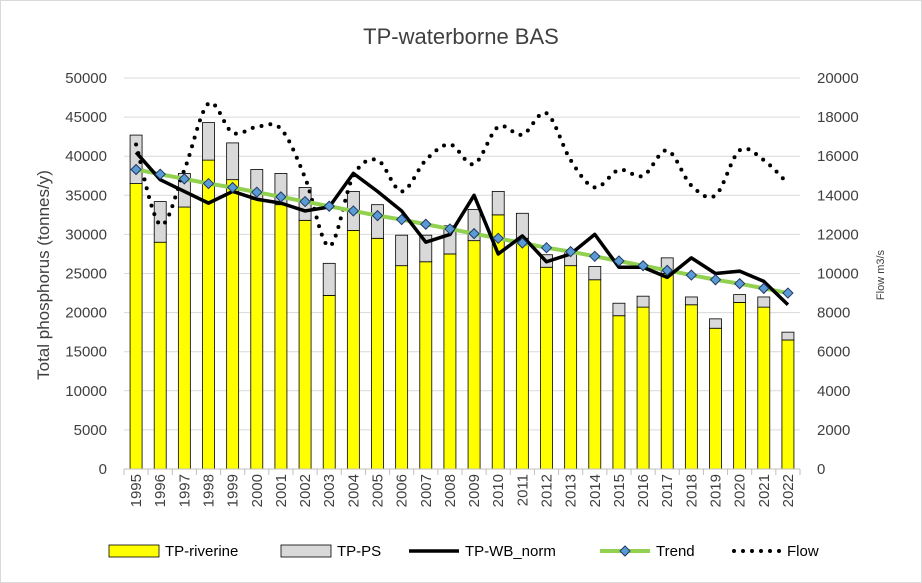  Describe the element at coordinates (838, 195) in the screenshot. I see `y2-tick-label: 14000` at that location.